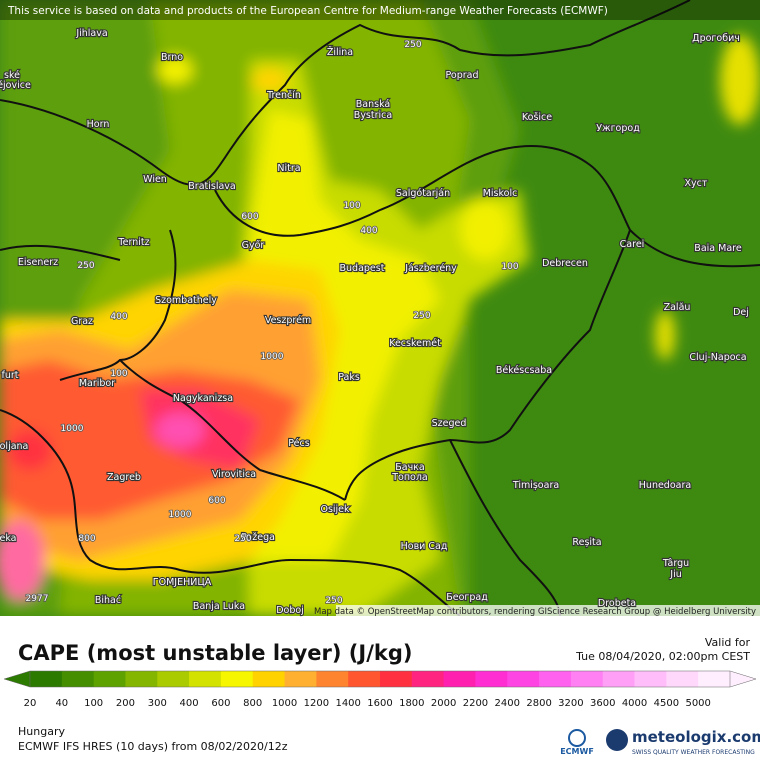 The width and height of the screenshot is (760, 764). Describe the element at coordinates (423, 193) in the screenshot. I see `city-label: Salgótarján` at that location.